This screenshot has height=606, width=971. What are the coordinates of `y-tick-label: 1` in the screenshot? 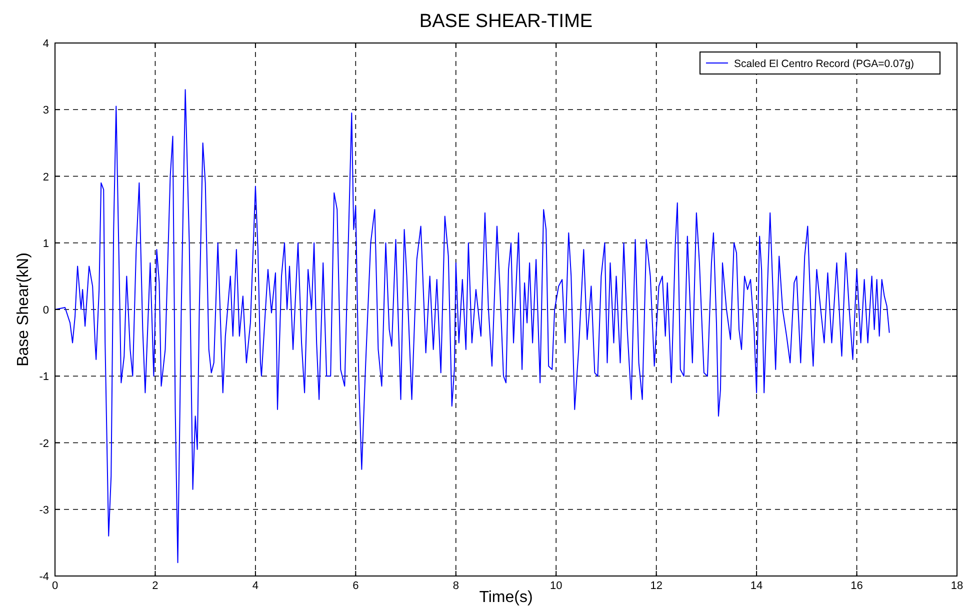 It's located at (45, 244).